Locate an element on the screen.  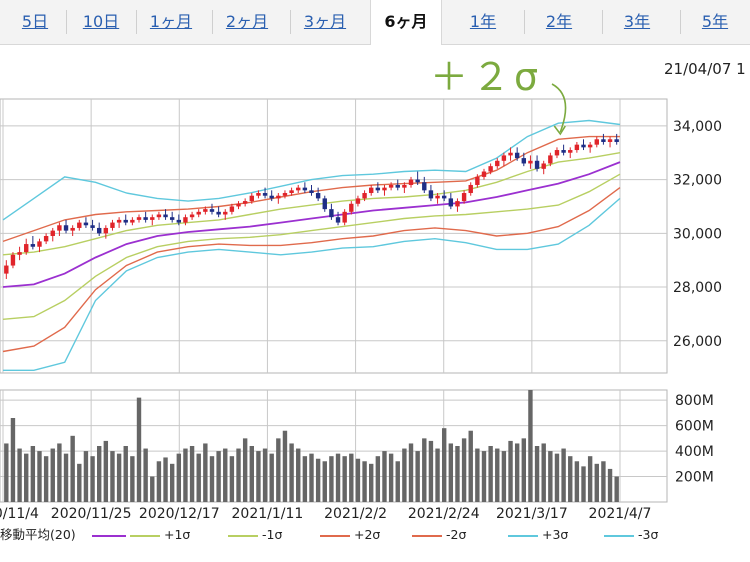
legend-label: +1σ is located at coordinates (177, 534).